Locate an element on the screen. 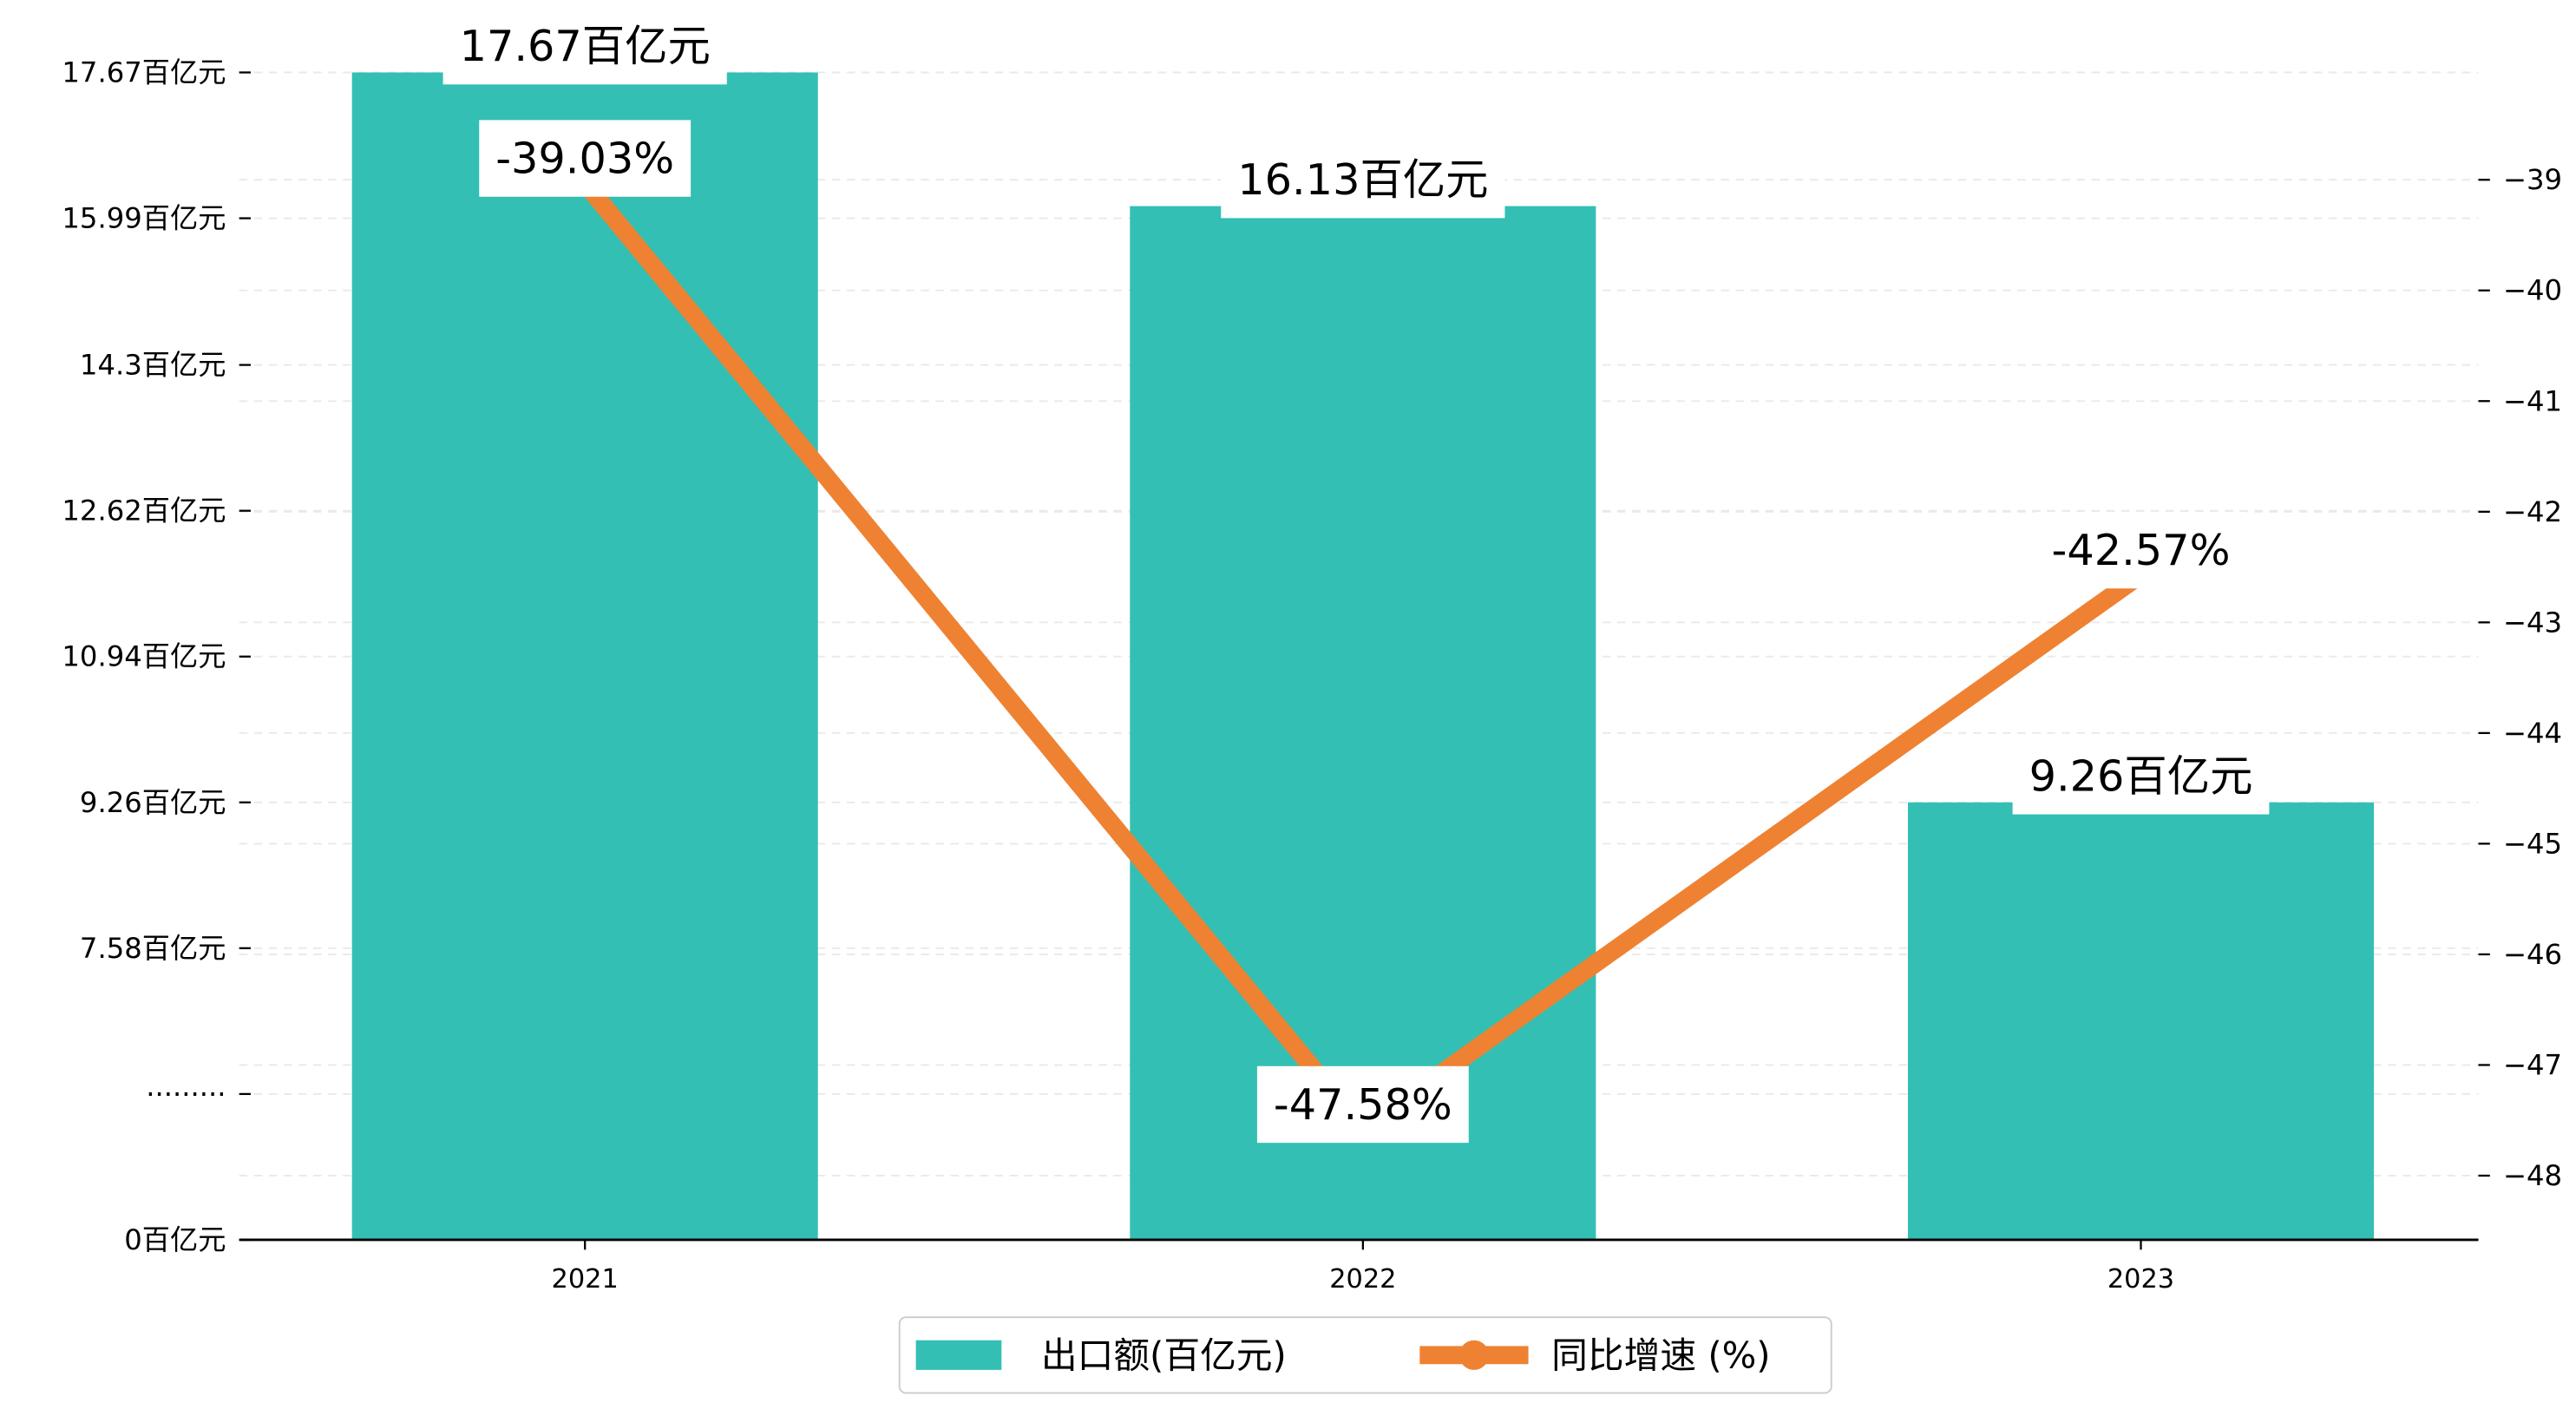  y2-tick-label: −39 is located at coordinates (2532, 180).